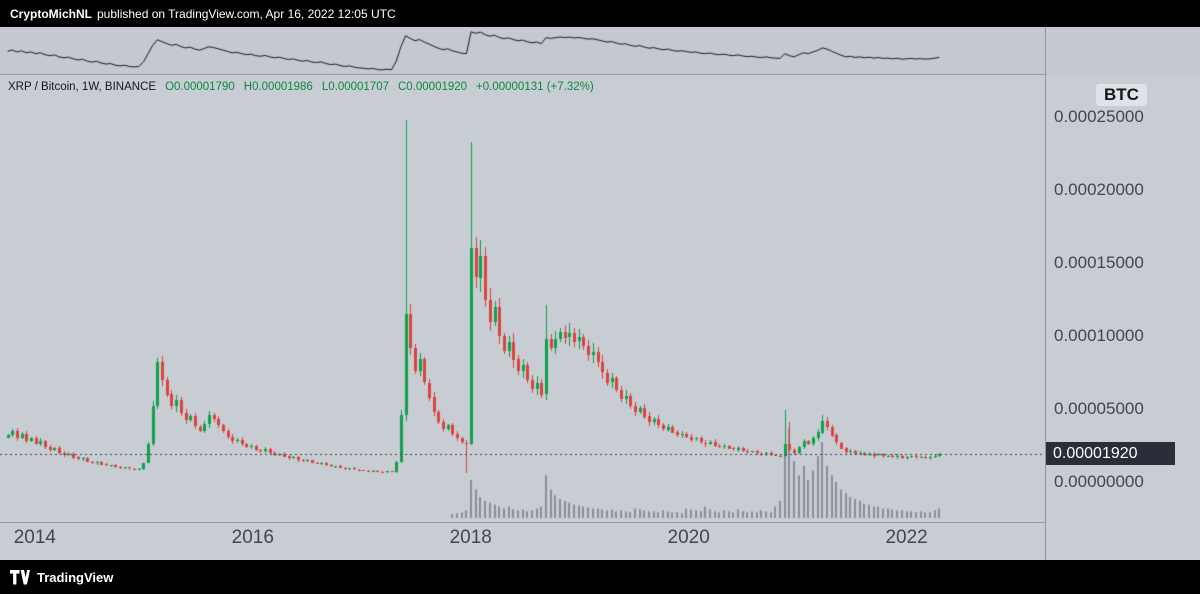 This screenshot has height=594, width=1200. What do you see at coordinates (1099, 116) in the screenshot?
I see `price-tick-label: 0.00025000` at bounding box center [1099, 116].